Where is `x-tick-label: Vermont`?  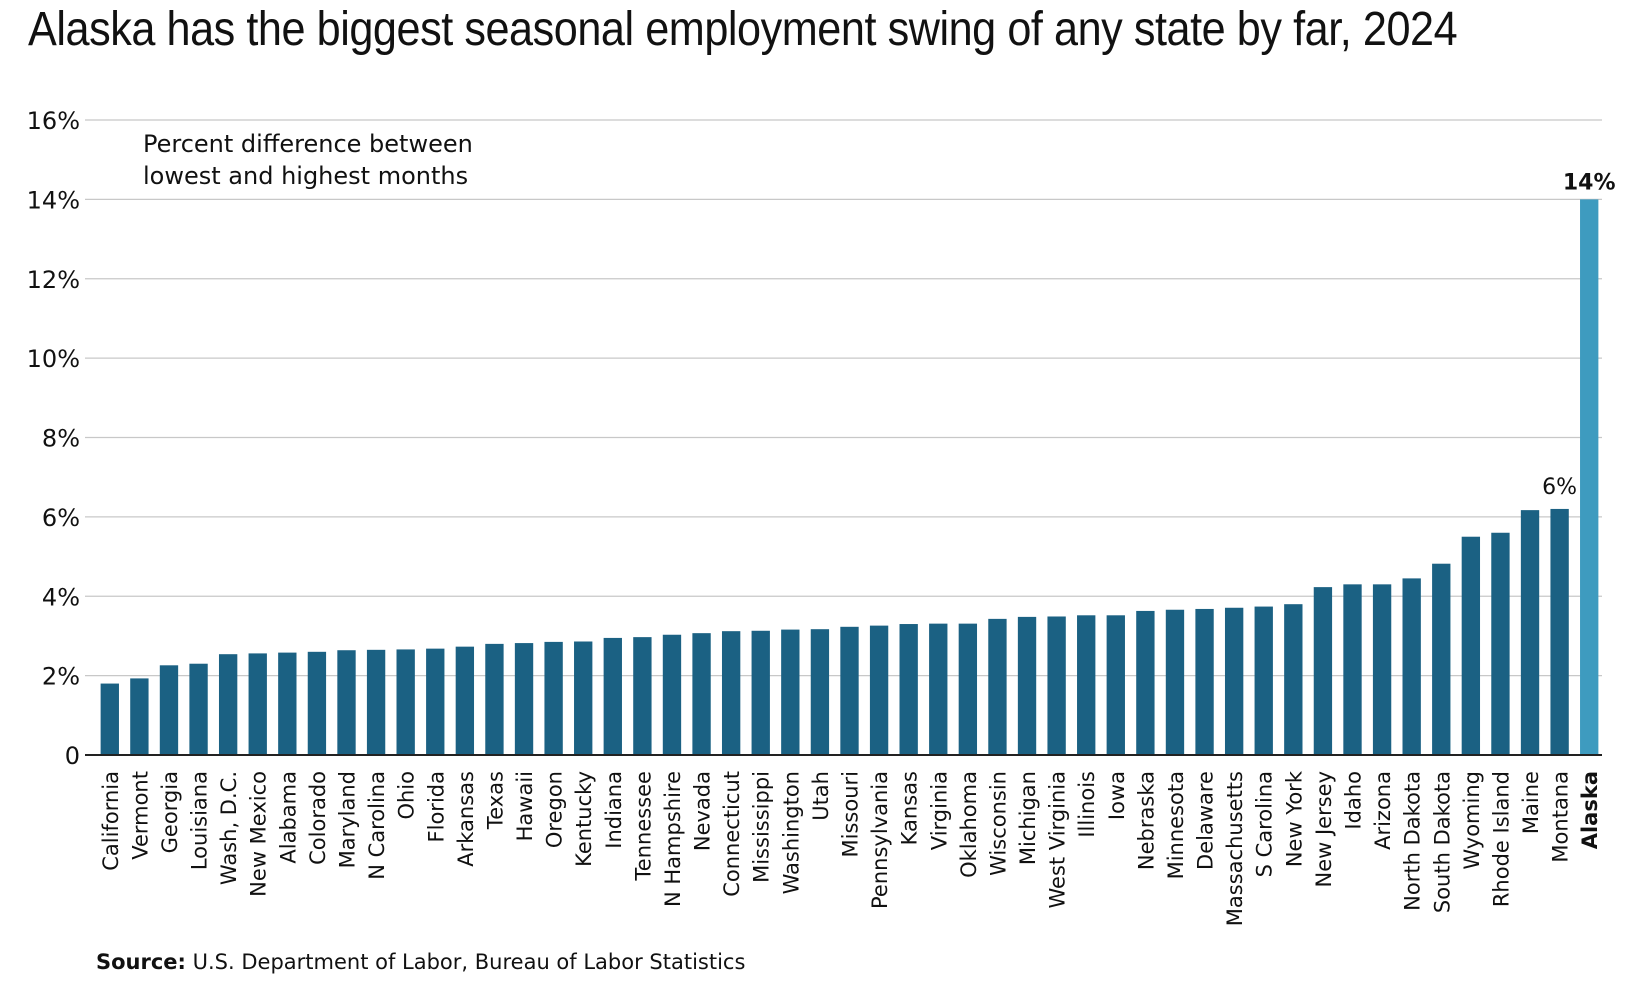 x-tick-label: Vermont is located at coordinates (140, 815).